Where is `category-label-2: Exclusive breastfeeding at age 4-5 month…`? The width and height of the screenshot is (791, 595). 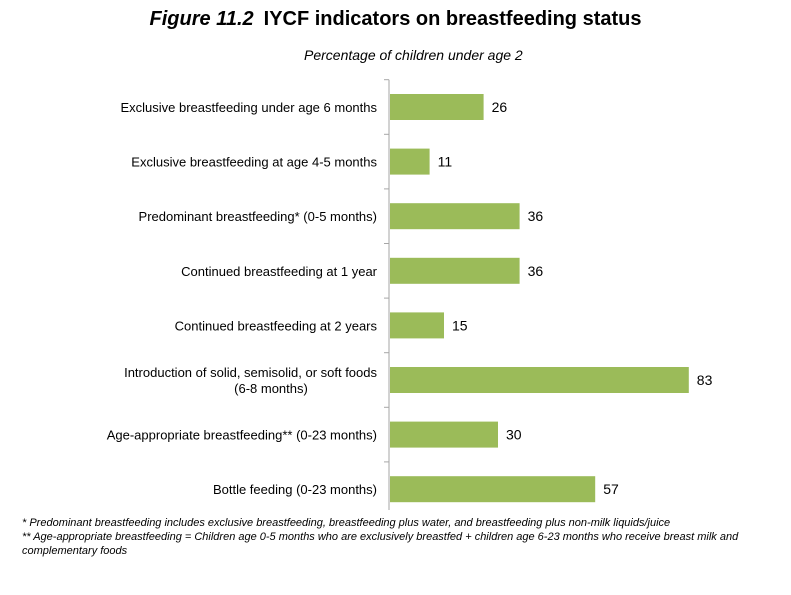
category-label-2: Exclusive breastfeeding at age 4-5 month… is located at coordinates (254, 162).